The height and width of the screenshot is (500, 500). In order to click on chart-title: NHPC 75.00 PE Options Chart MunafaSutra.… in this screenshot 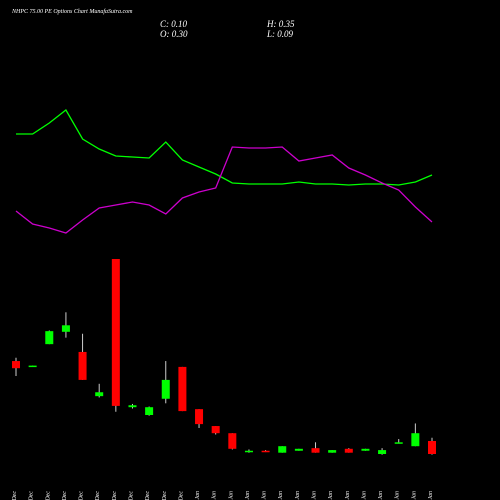, I will do `click(72, 11)`.